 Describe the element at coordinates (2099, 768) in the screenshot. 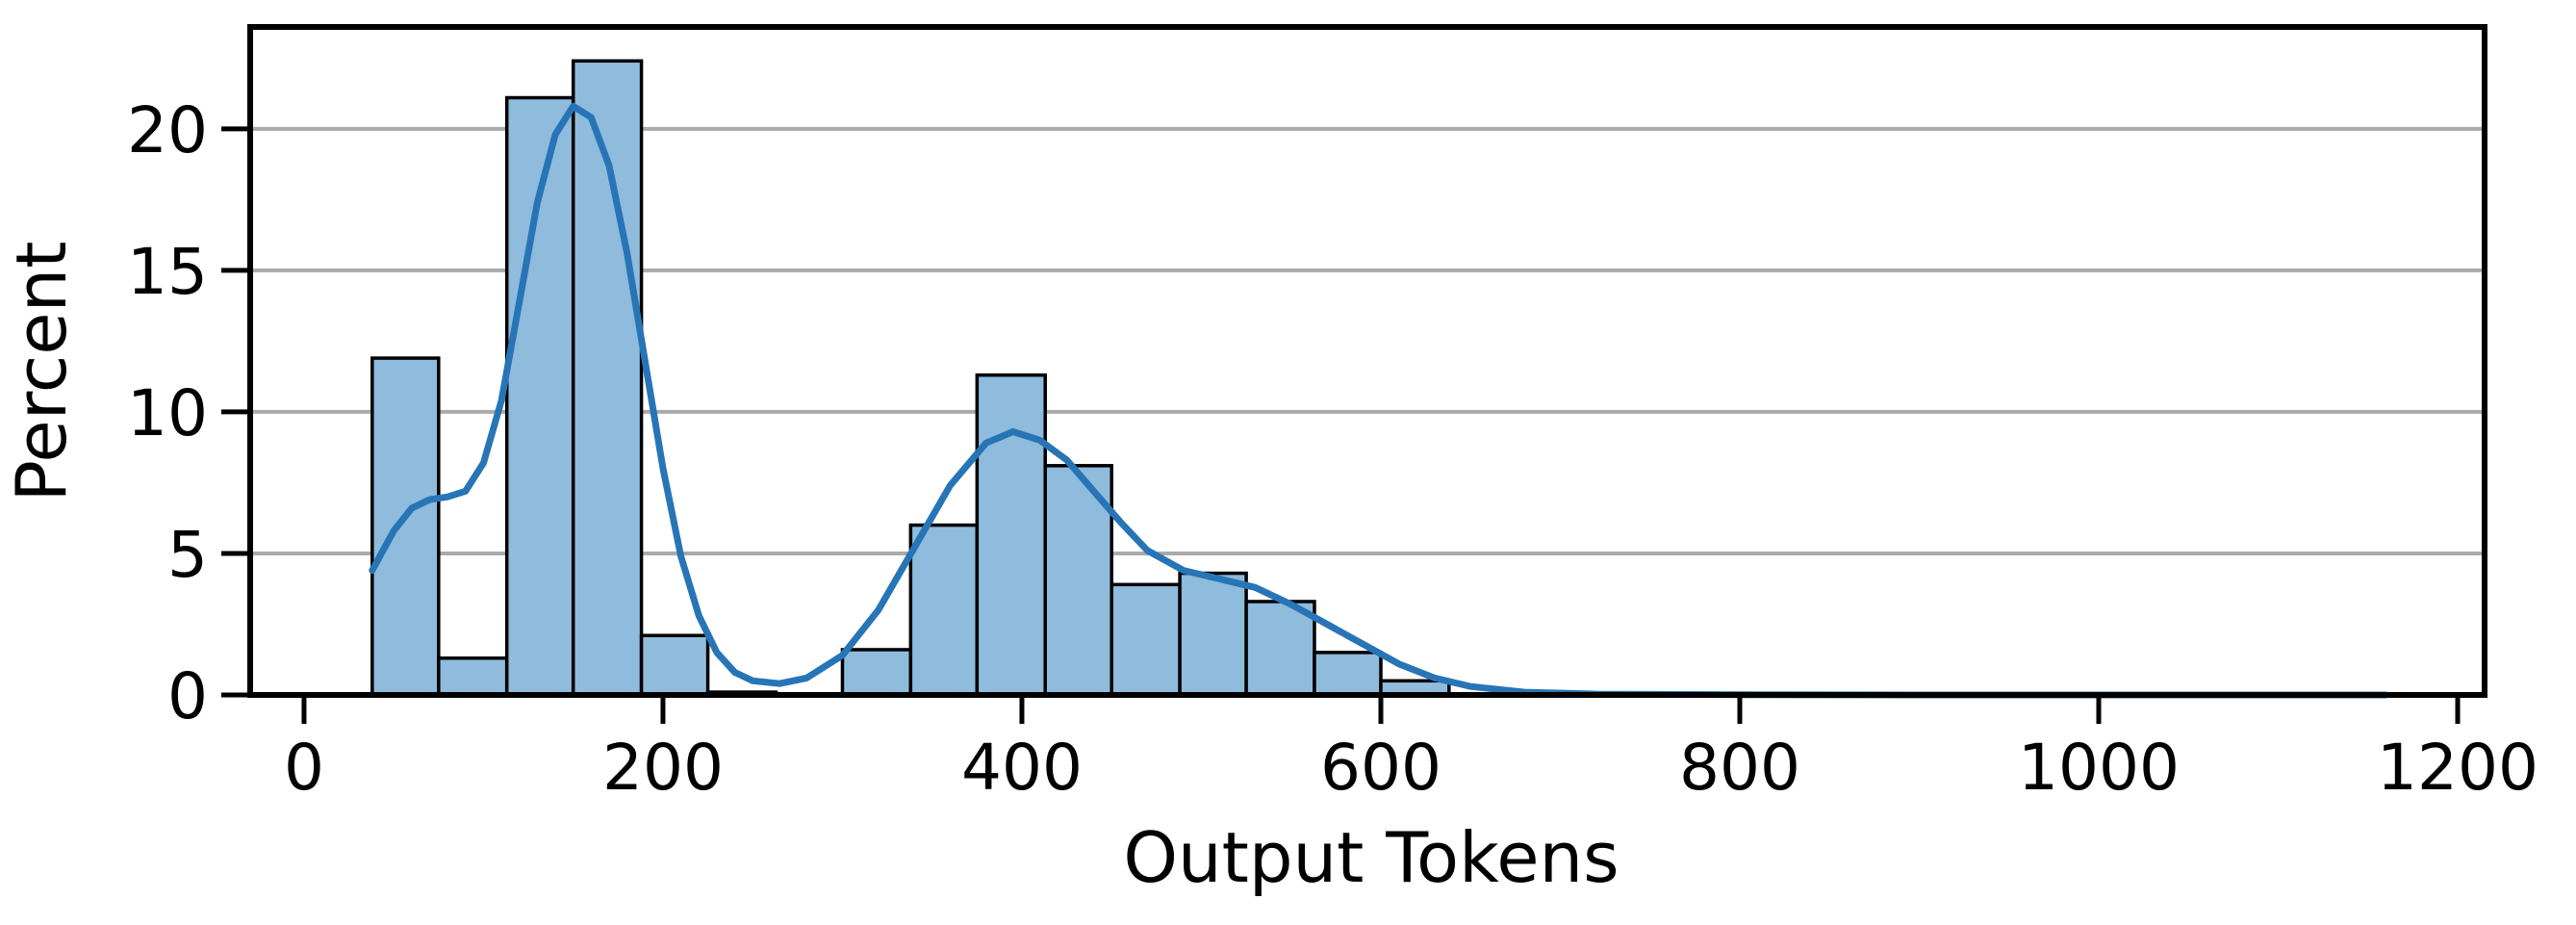

I see `x-tick-label-1000: 1000` at that location.